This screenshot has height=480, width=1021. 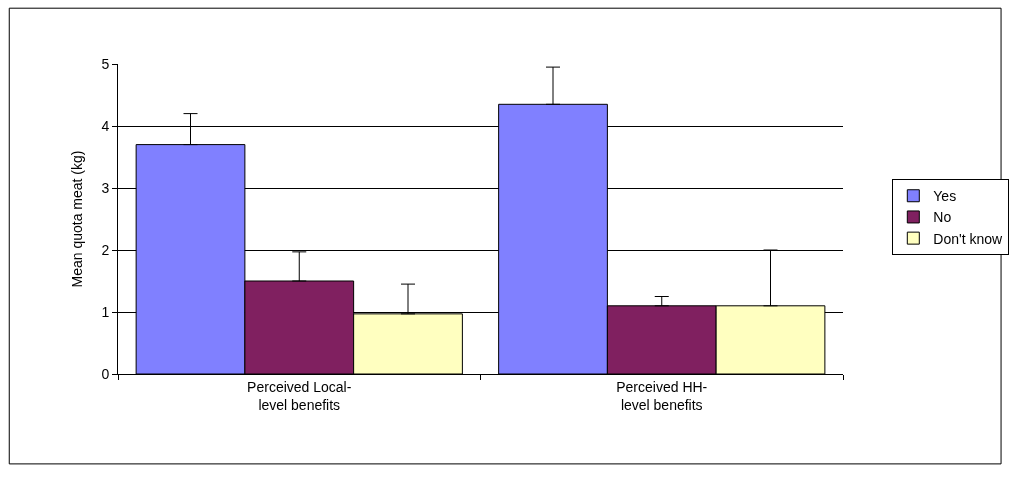 What do you see at coordinates (105, 311) in the screenshot?
I see `y-tick-label: 1` at bounding box center [105, 311].